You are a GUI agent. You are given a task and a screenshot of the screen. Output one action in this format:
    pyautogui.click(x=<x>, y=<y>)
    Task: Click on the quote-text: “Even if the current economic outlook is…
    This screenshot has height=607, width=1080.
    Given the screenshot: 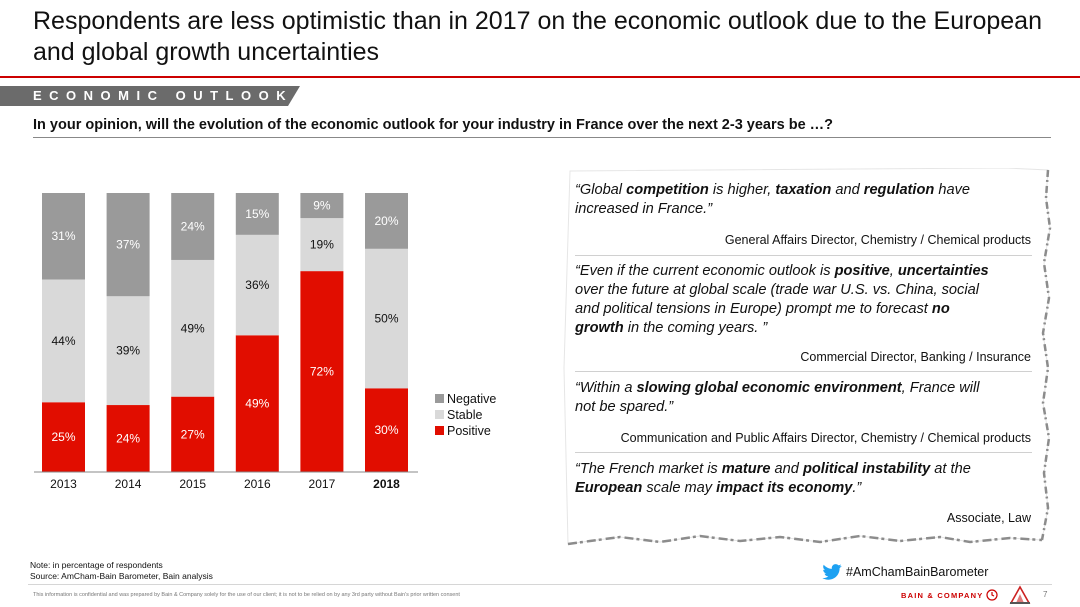 What is the action you would take?
    pyautogui.click(x=782, y=299)
    